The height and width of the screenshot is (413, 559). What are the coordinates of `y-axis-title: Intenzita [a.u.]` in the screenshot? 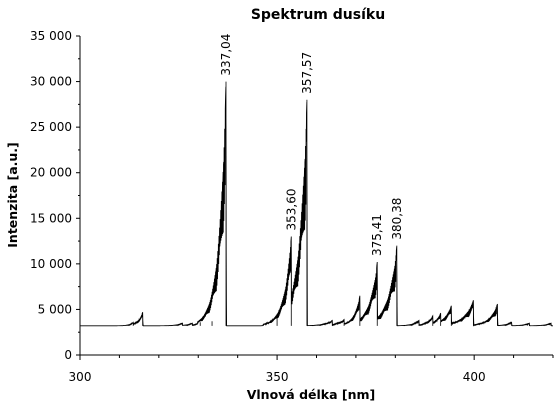 It's located at (12, 194).